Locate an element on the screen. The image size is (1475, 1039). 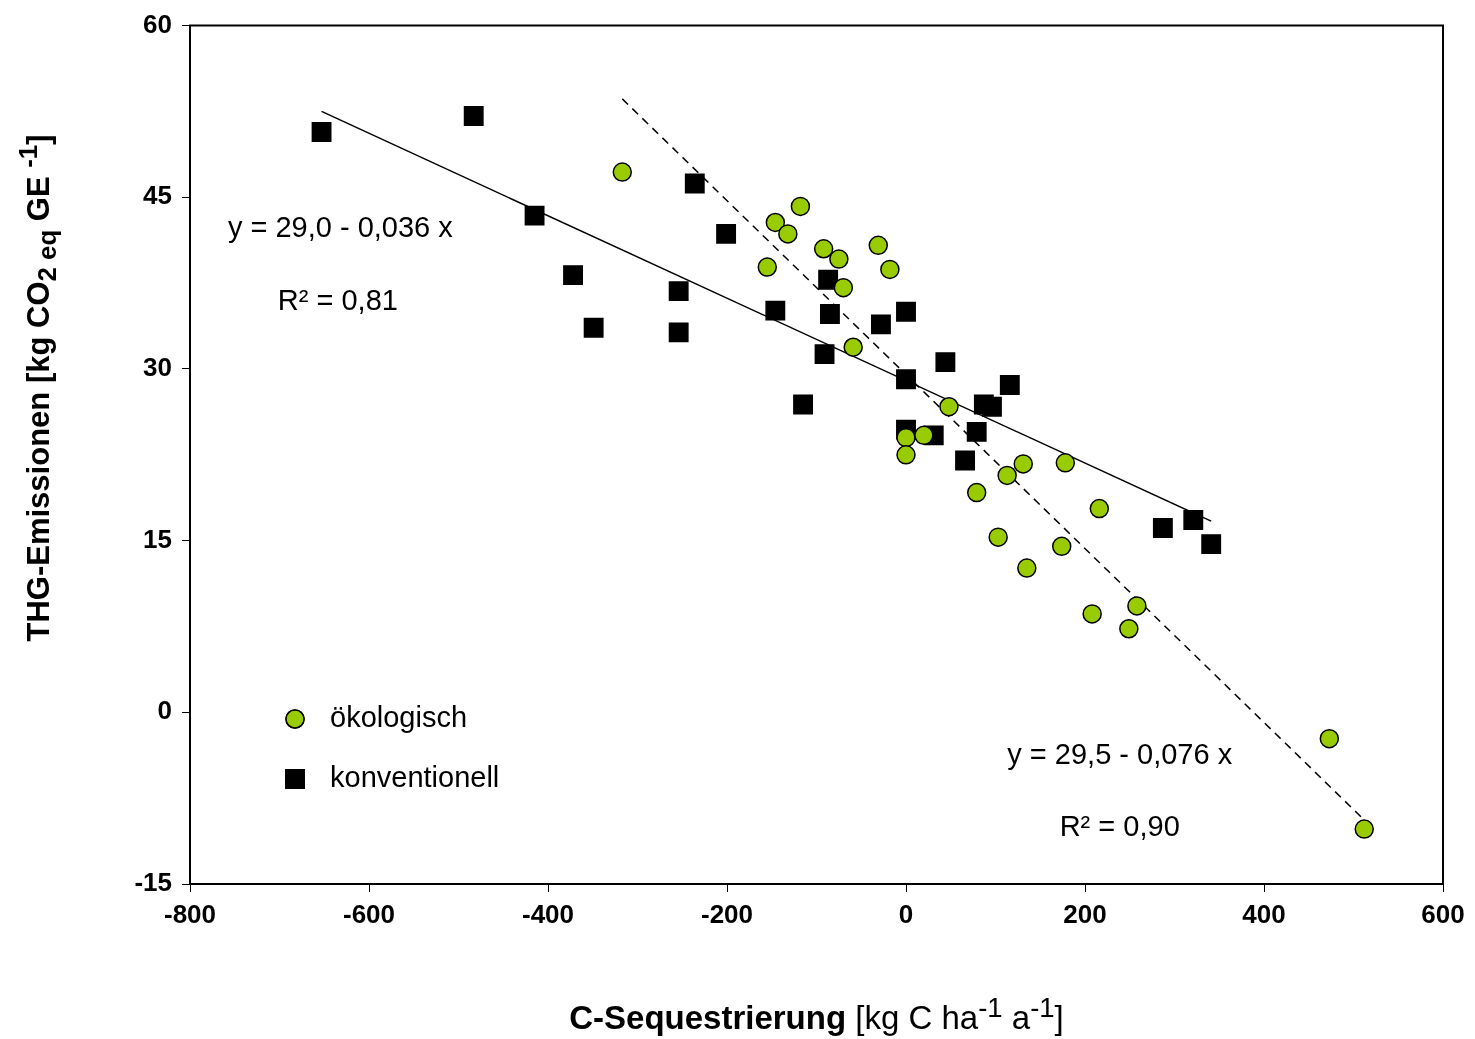
y-tick-label: 60 is located at coordinates (157, 23).